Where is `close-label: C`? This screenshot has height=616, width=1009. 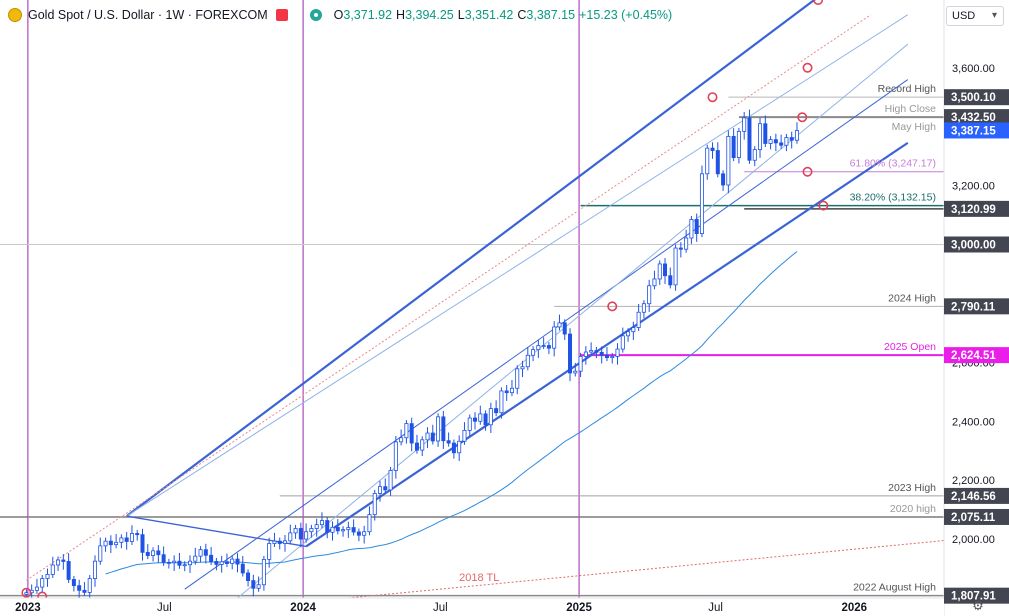
close-label: C is located at coordinates (522, 15).